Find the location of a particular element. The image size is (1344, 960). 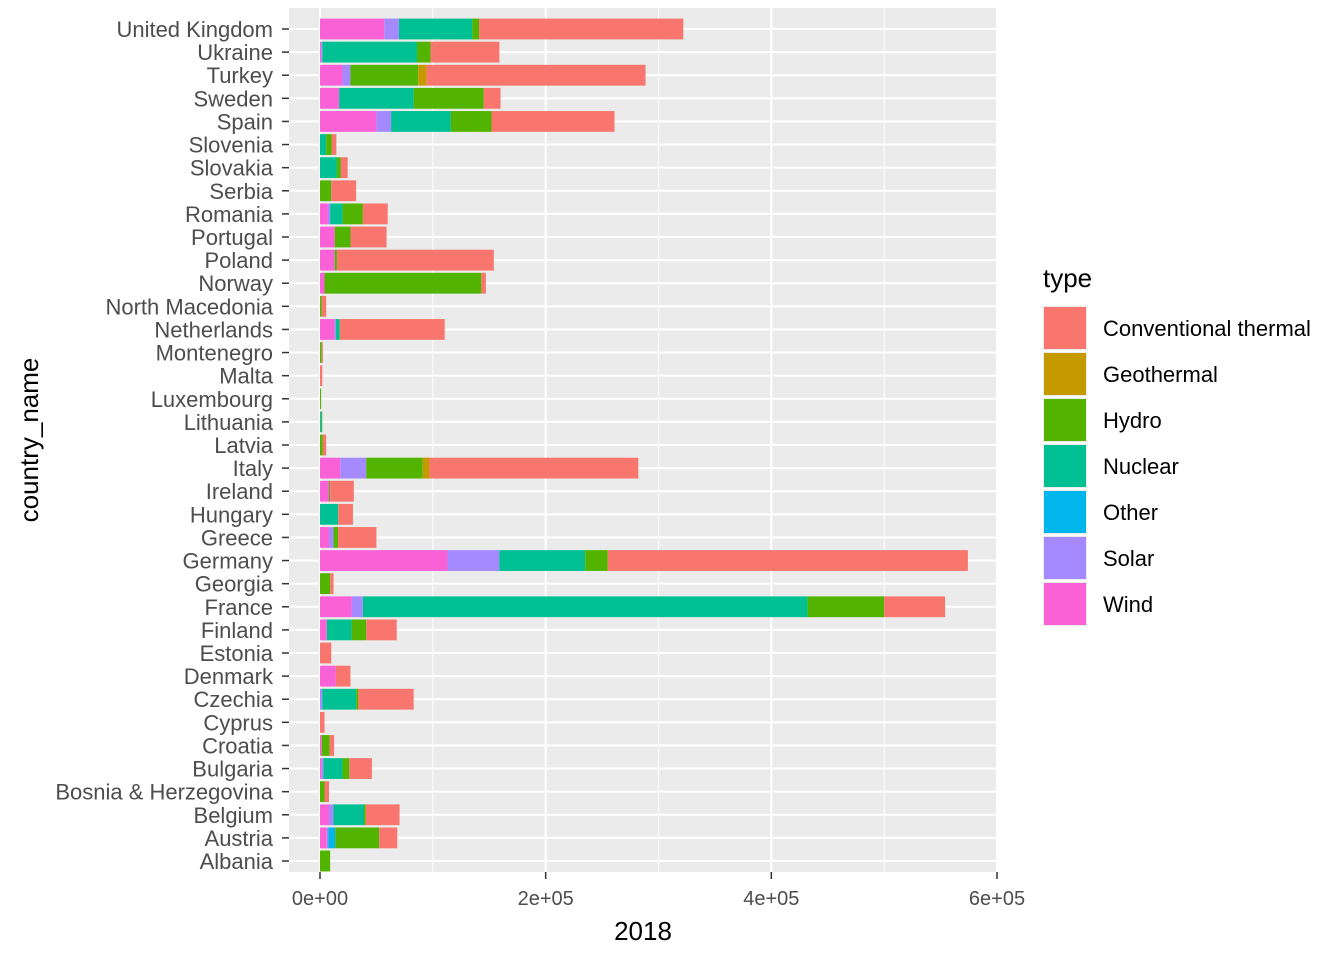

y-tick-label: Georgia is located at coordinates (234, 584).